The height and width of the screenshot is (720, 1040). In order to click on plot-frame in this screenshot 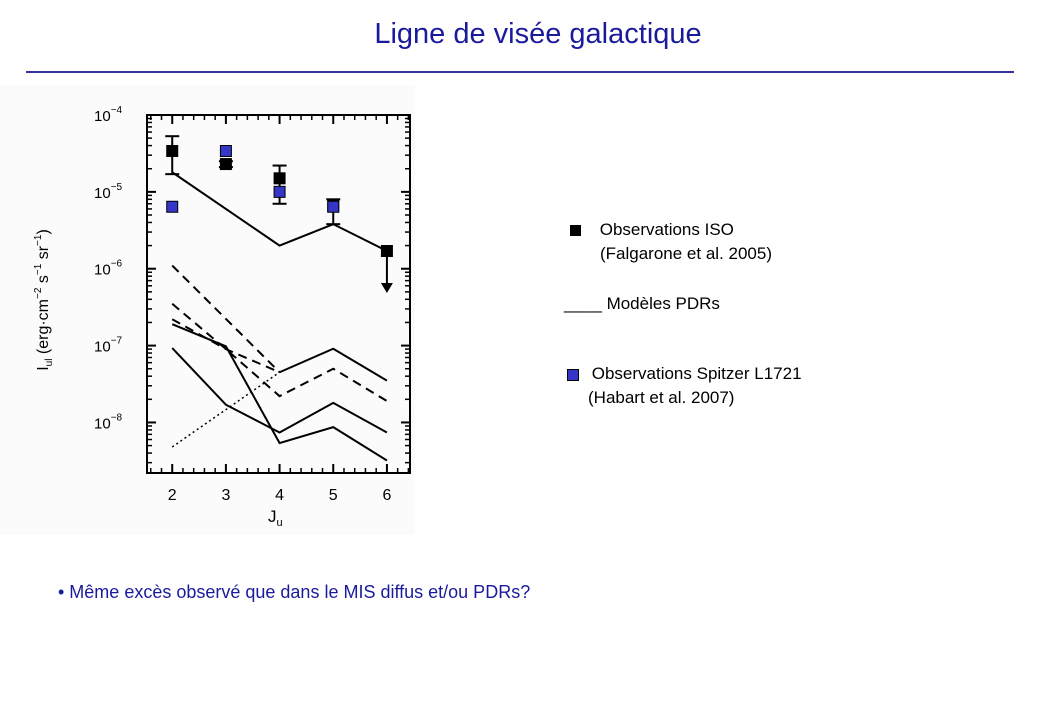, I will do `click(278, 294)`.